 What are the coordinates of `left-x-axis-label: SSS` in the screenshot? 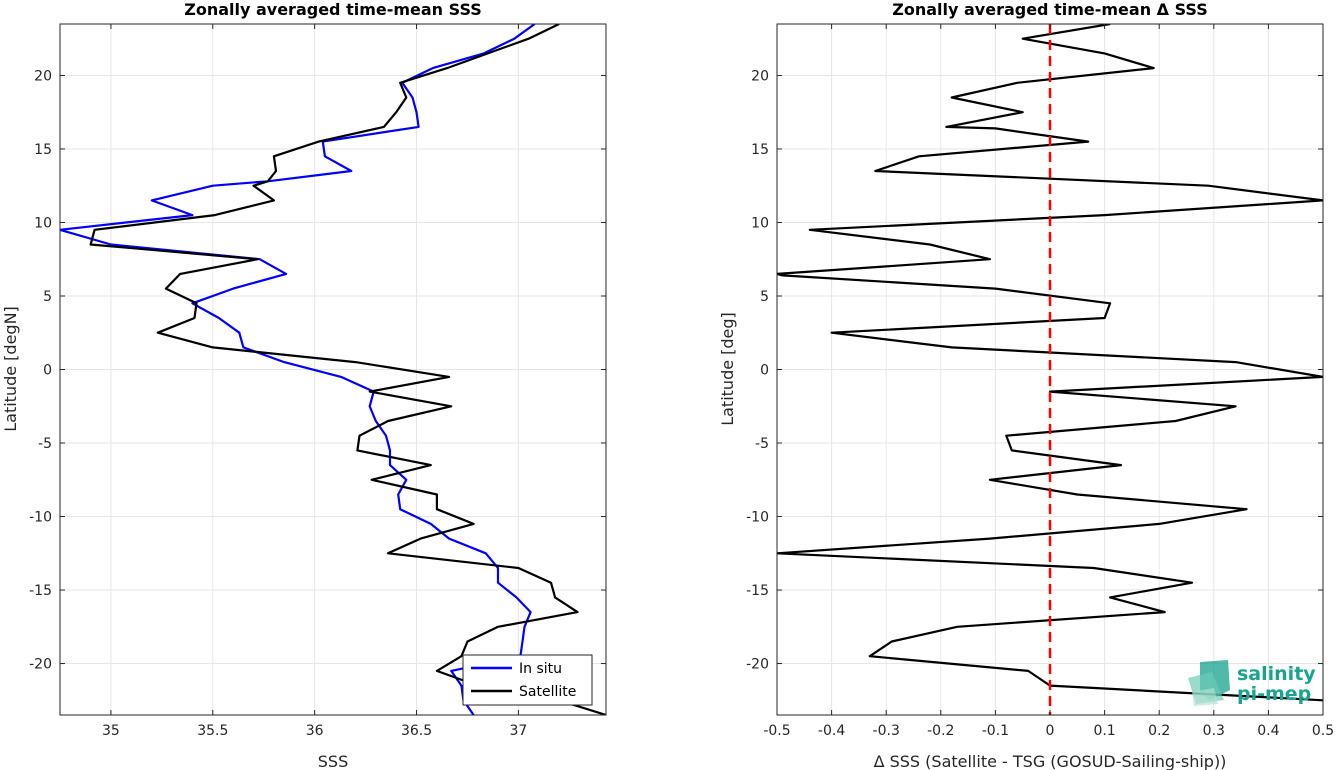 It's located at (333, 761).